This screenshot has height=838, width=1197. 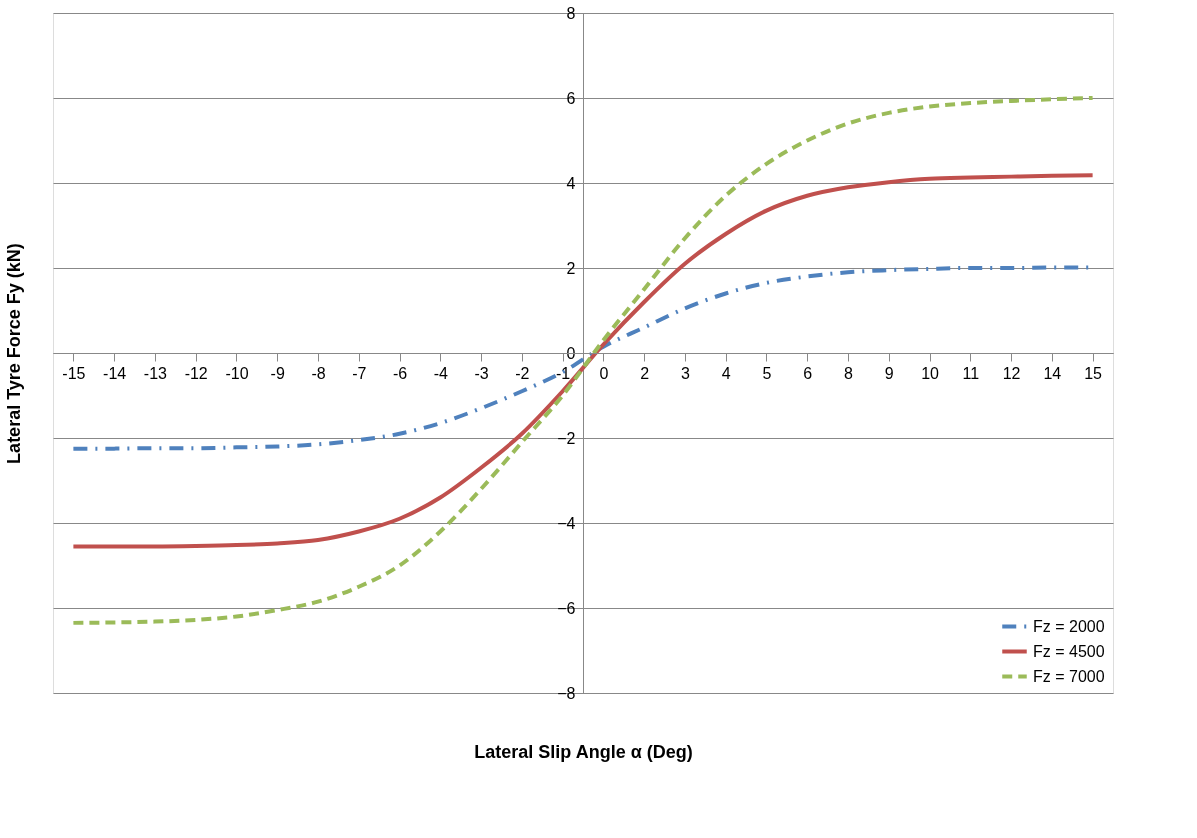 I want to click on x-tick-label: 2, so click(x=645, y=373).